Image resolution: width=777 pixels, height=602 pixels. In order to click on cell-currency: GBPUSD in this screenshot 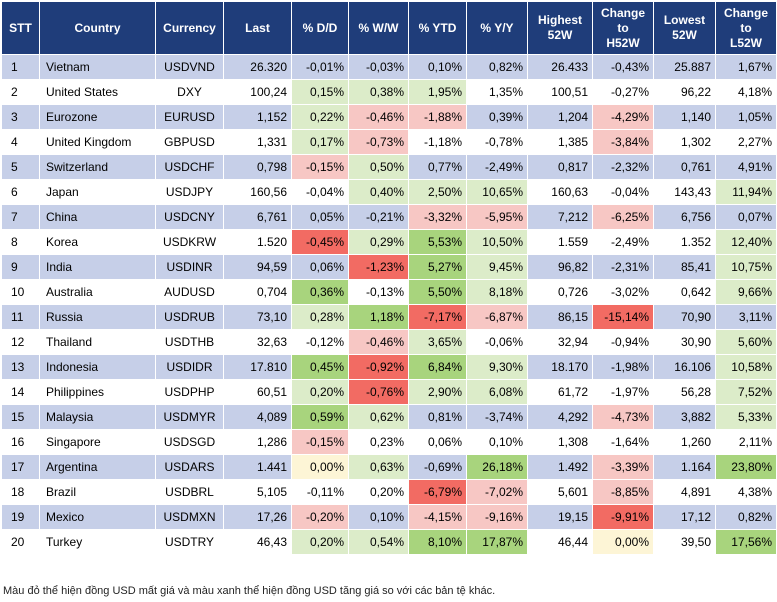, I will do `click(189, 142)`.